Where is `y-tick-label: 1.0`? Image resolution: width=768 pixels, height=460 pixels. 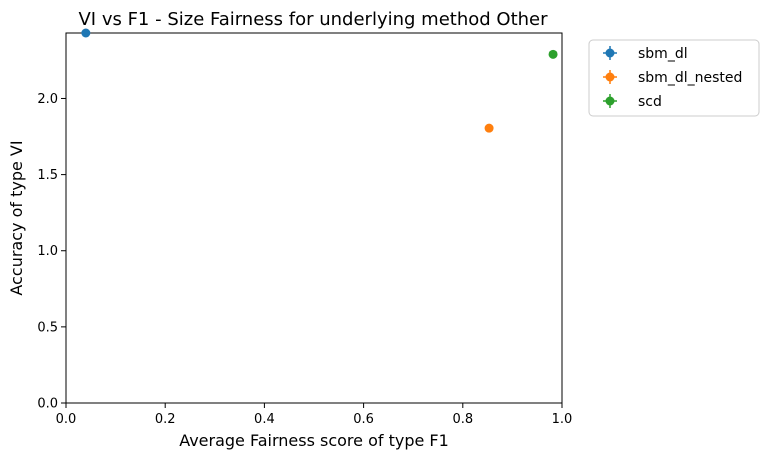 y-tick-label: 1.0 is located at coordinates (47, 251).